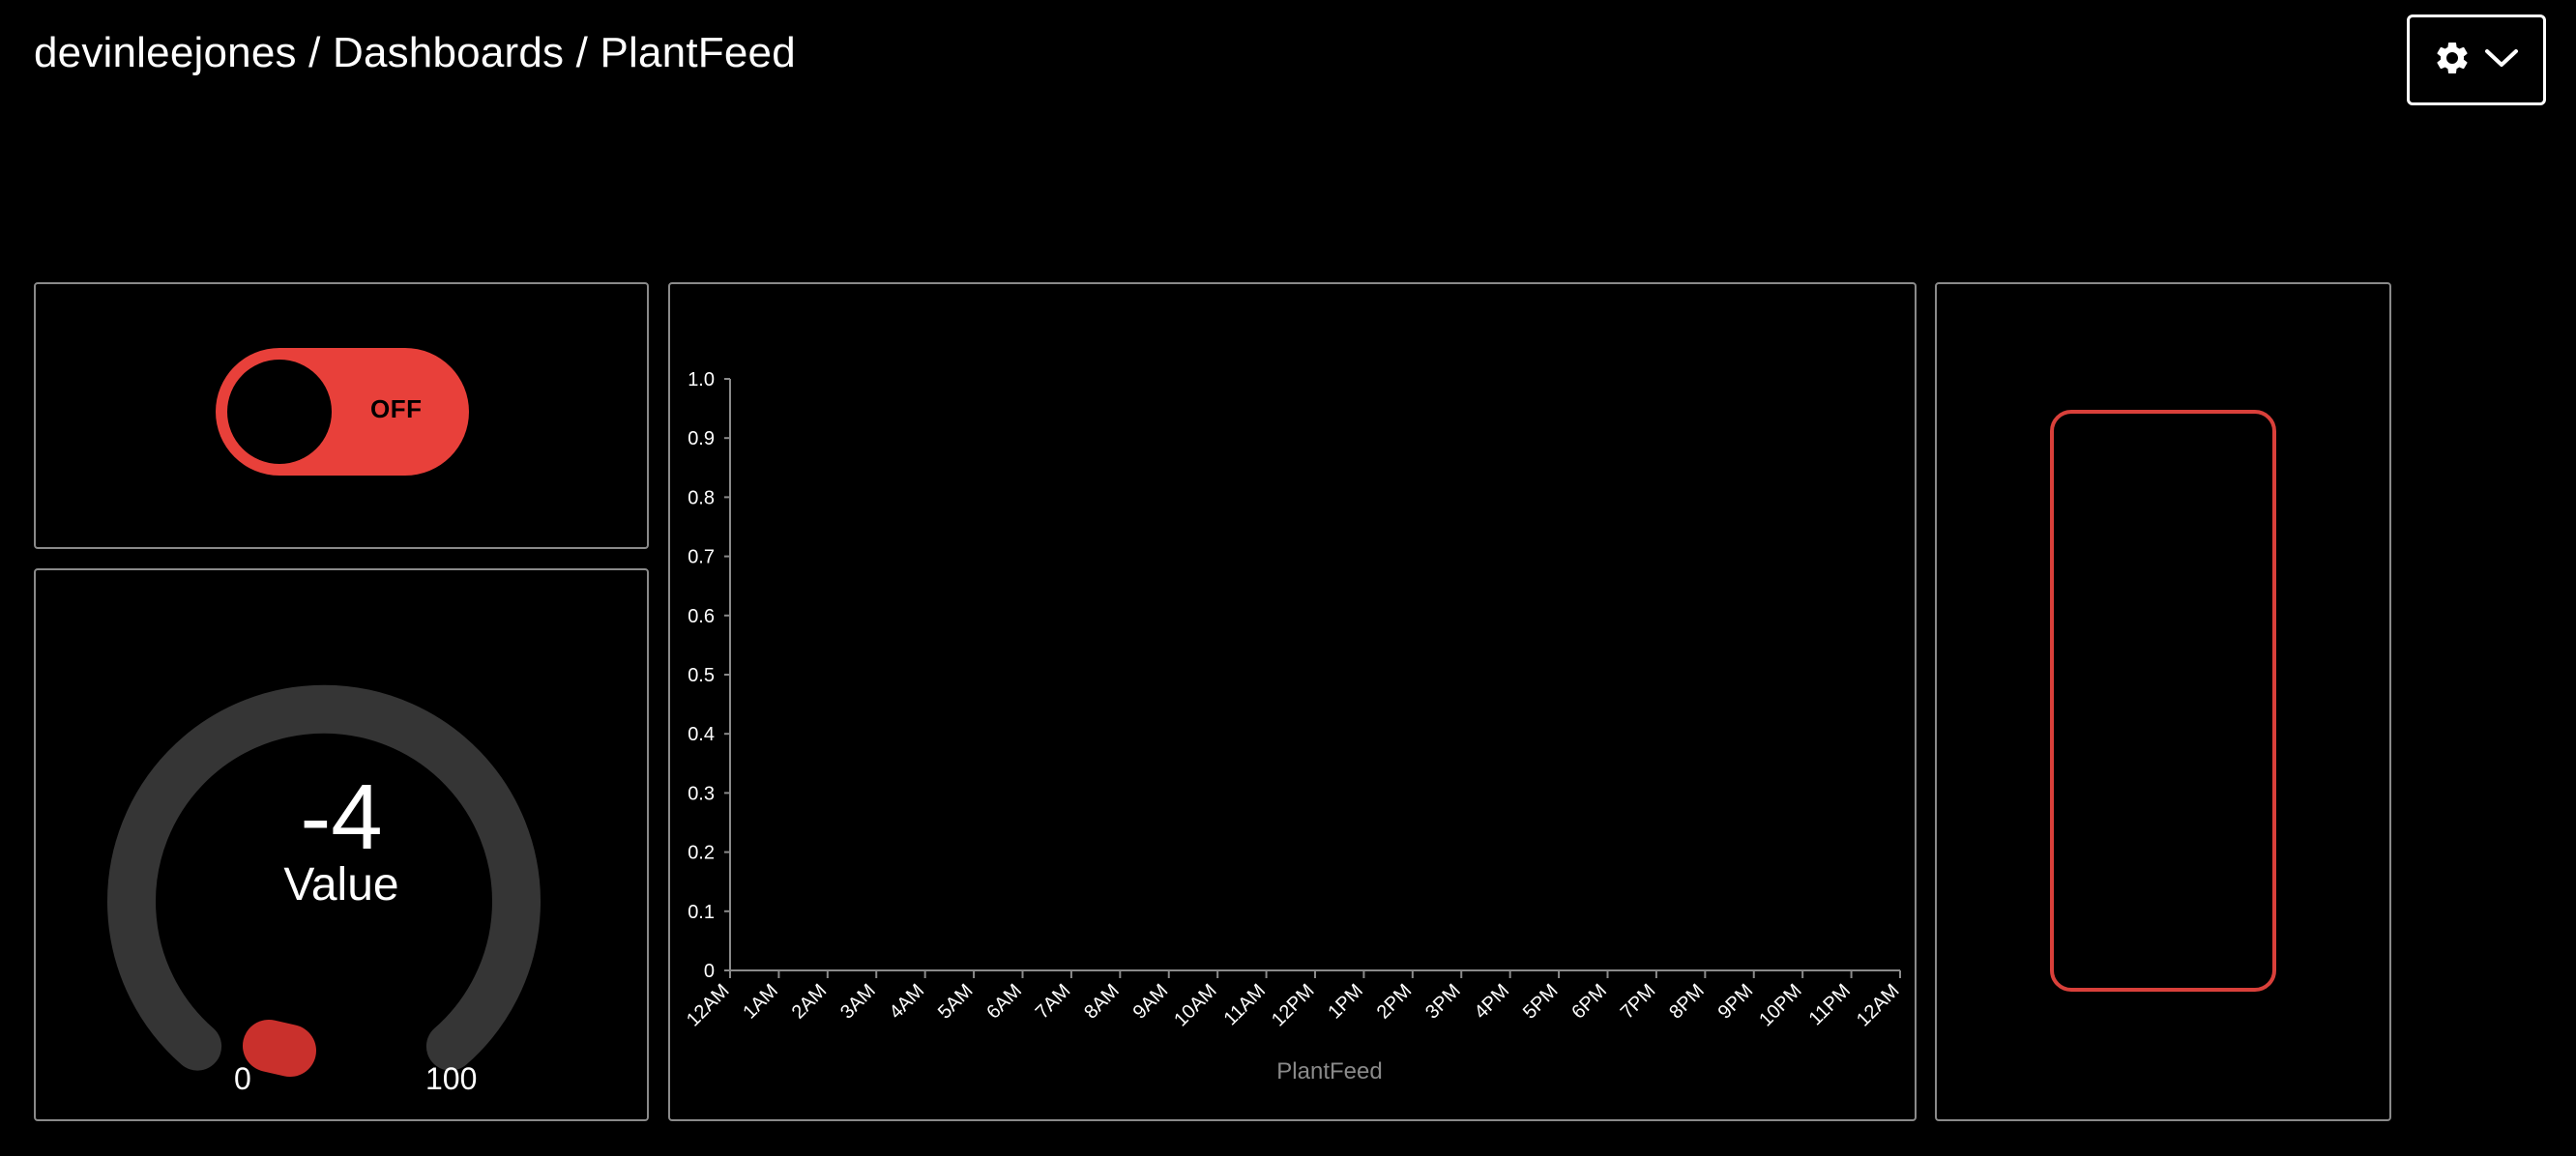  Describe the element at coordinates (1151, 1002) in the screenshot. I see `x-tick-label: 9AM` at that location.